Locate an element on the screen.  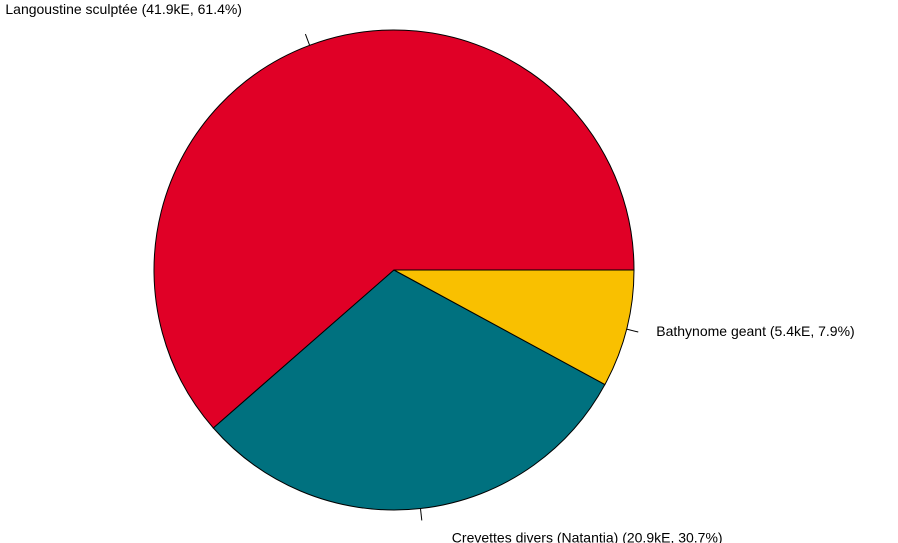
slice-label-1: Langoustine sculptée (41.9kE, 61.4%) is located at coordinates (123, 9).